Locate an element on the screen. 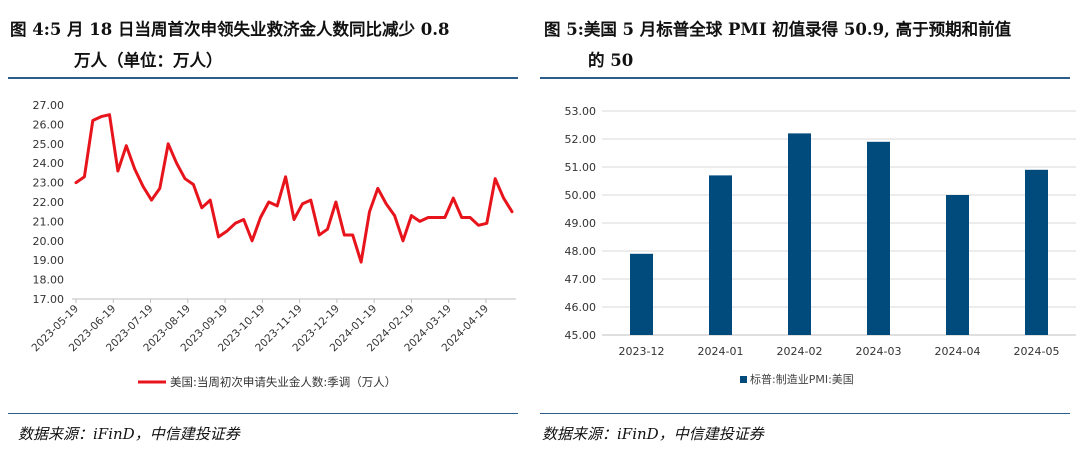 Image resolution: width=1080 pixels, height=460 pixels. y-tick-label: 18.00 is located at coordinates (49, 280).